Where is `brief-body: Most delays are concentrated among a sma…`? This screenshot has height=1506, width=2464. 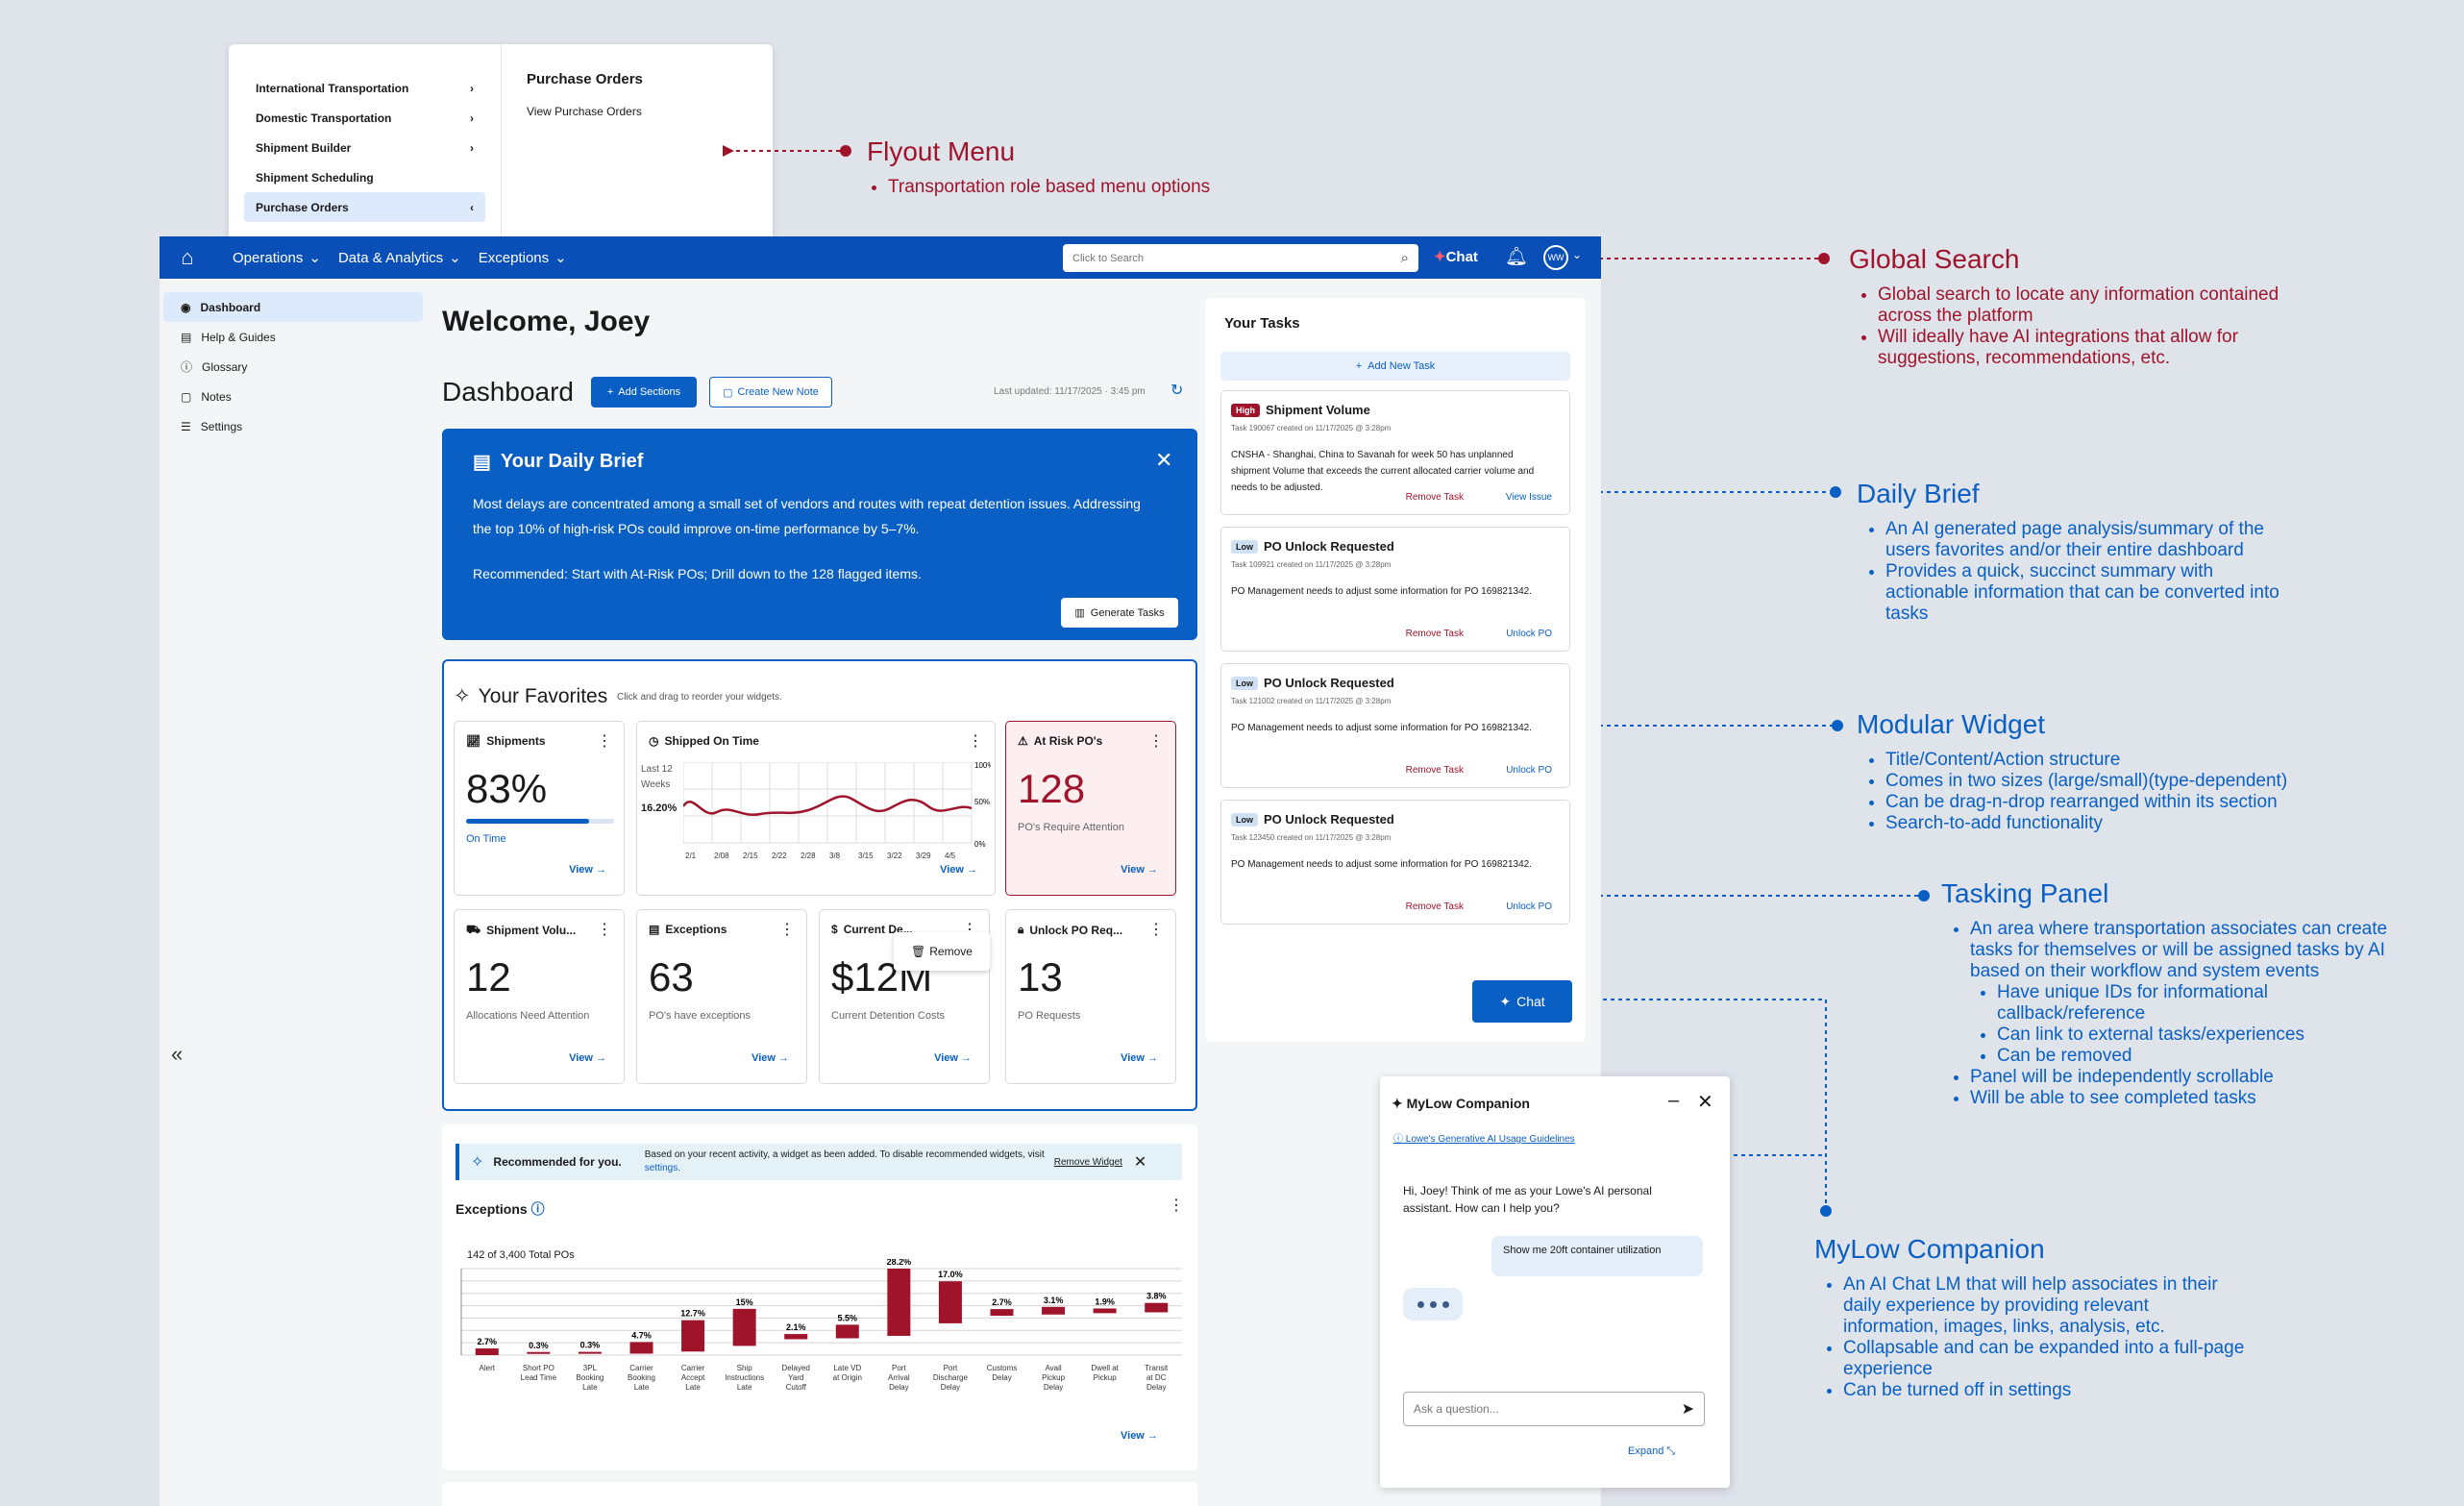 brief-body: Most delays are concentrated among a sma… is located at coordinates (807, 516).